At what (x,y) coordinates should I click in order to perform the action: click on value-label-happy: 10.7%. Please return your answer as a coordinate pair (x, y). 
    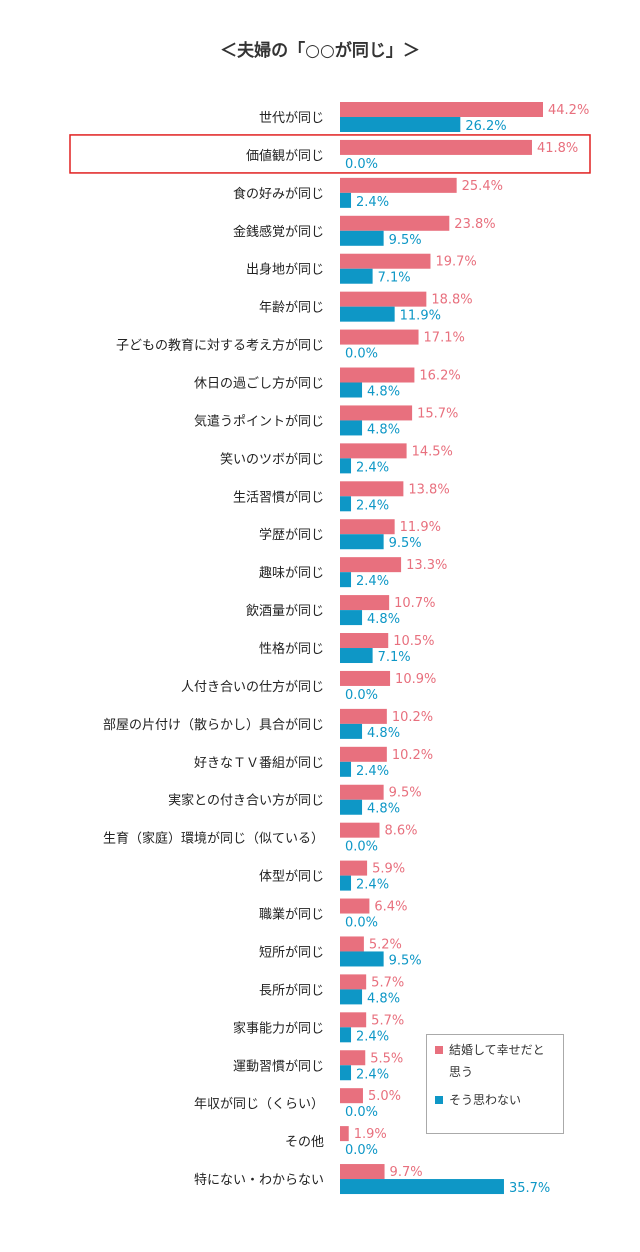
    Looking at the image, I should click on (414, 603).